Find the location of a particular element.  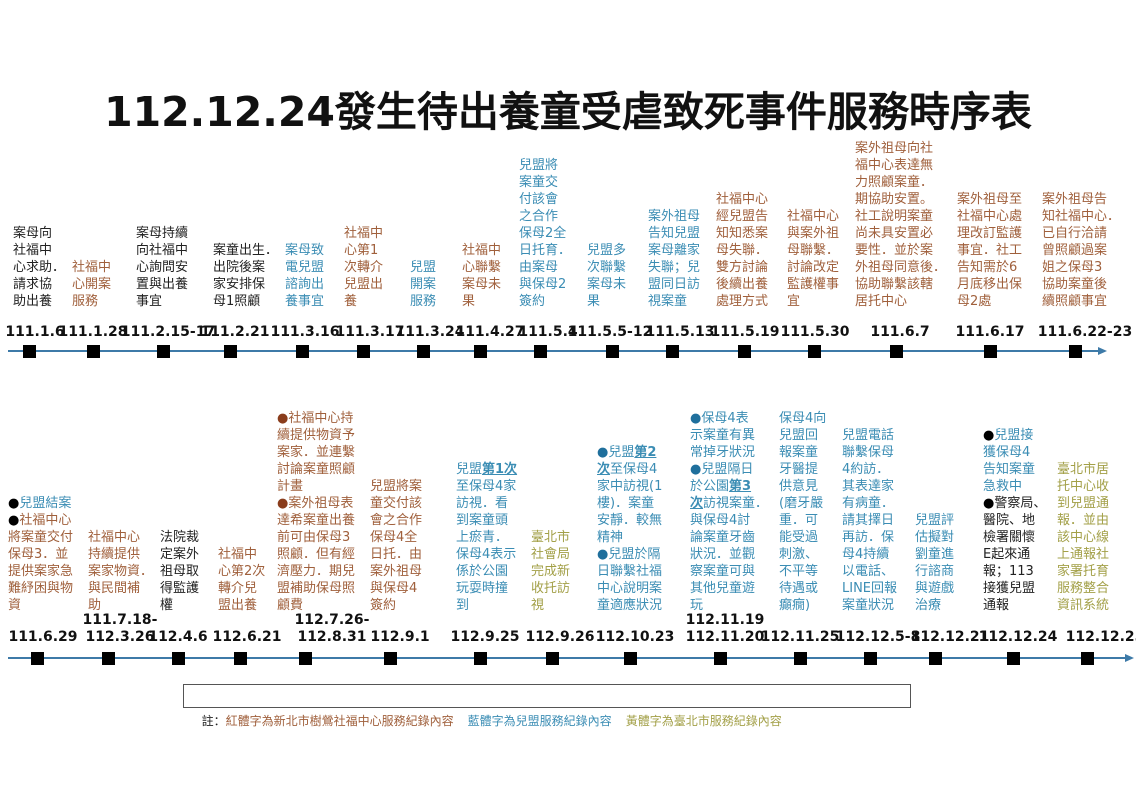

event-description: ●兒盟結案 ●社福中心 將案童交付 保母3．並 提供案家急 難紓困與物 資 is located at coordinates (40, 554).